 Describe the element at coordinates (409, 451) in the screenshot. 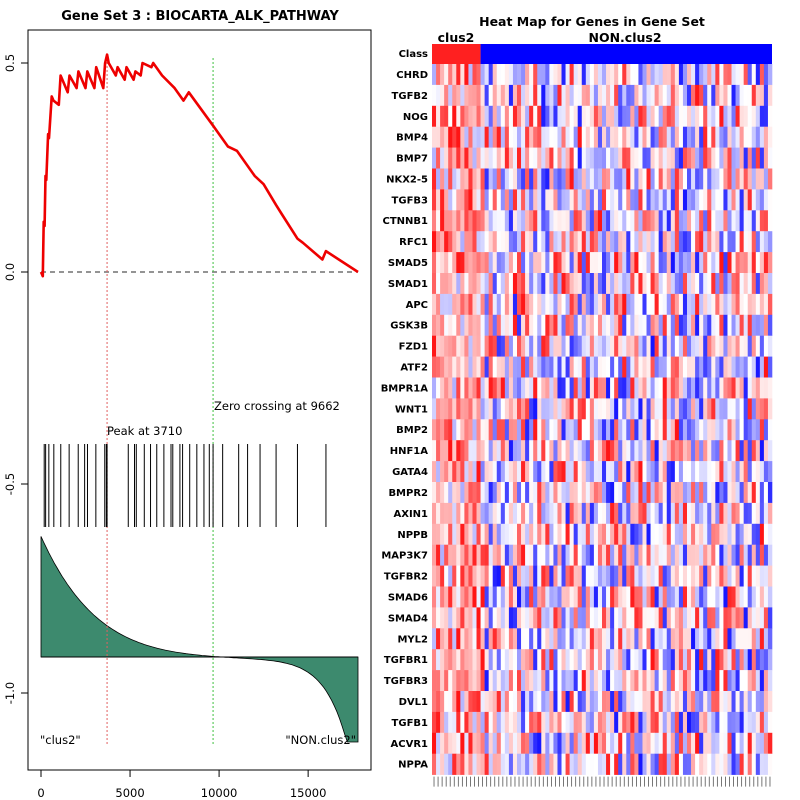

I see `gene-label: HNF1A` at that location.